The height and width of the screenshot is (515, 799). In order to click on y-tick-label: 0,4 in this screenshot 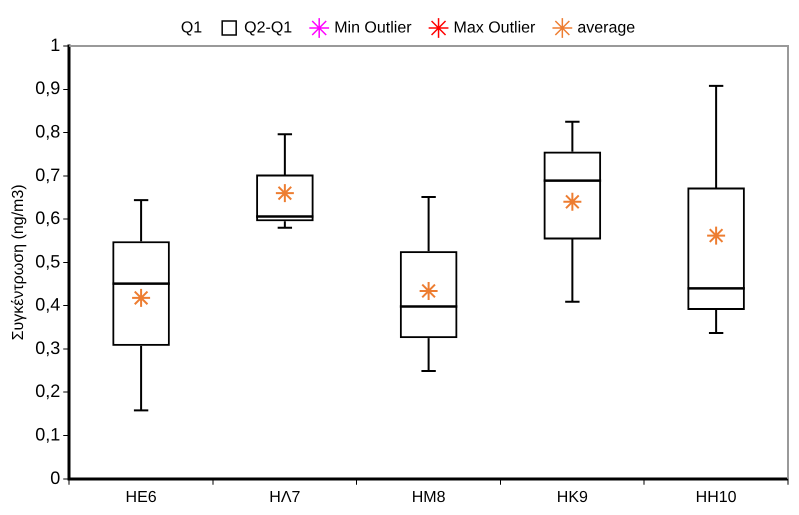, I will do `click(47, 304)`.